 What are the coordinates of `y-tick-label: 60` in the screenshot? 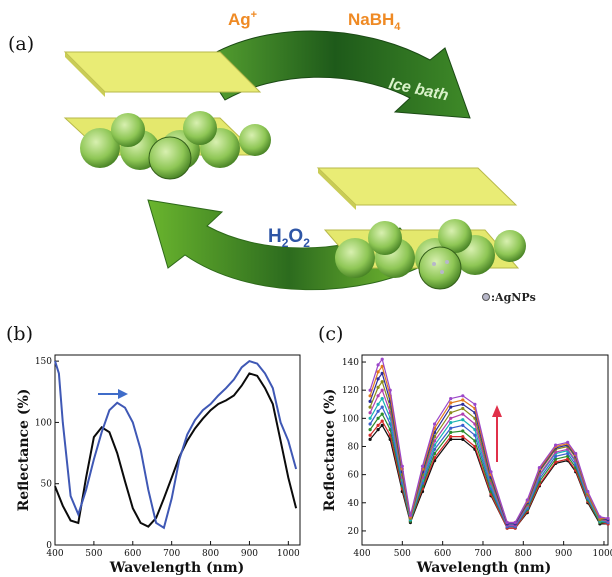 It's located at (354, 476).